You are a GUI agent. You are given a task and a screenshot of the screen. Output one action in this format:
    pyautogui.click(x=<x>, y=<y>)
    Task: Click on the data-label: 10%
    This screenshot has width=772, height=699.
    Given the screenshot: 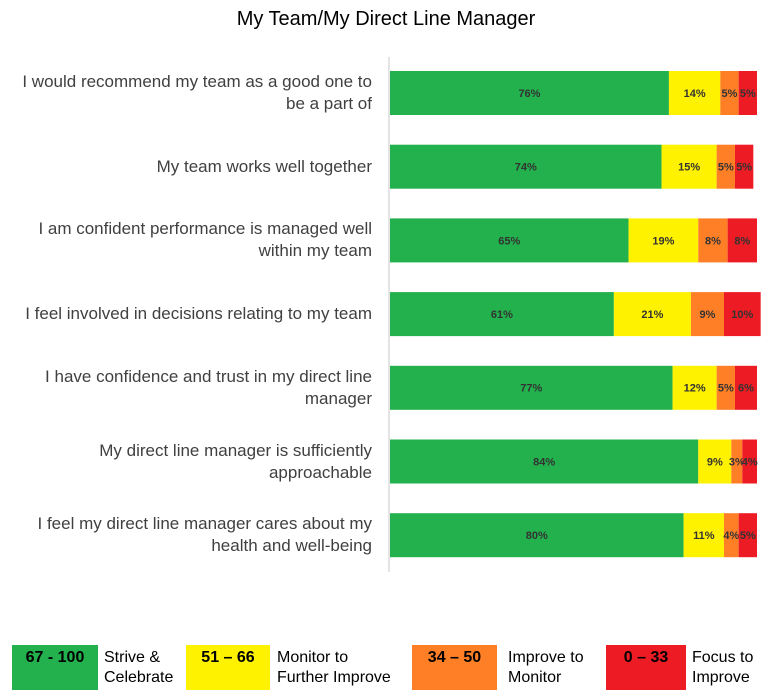 What is the action you would take?
    pyautogui.click(x=742, y=315)
    